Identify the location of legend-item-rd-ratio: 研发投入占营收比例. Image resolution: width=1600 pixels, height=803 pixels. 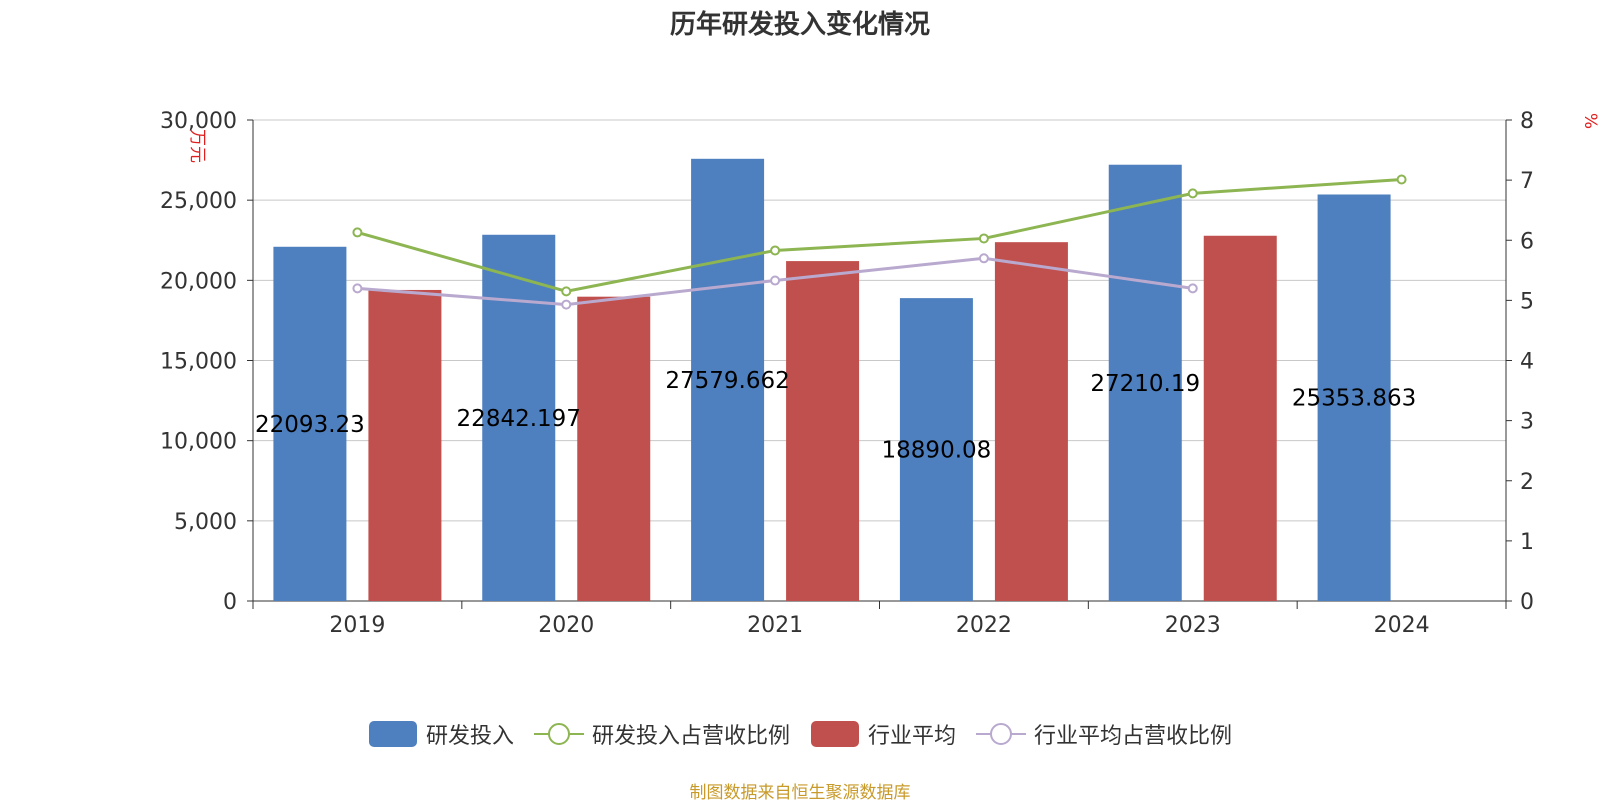
(661, 734).